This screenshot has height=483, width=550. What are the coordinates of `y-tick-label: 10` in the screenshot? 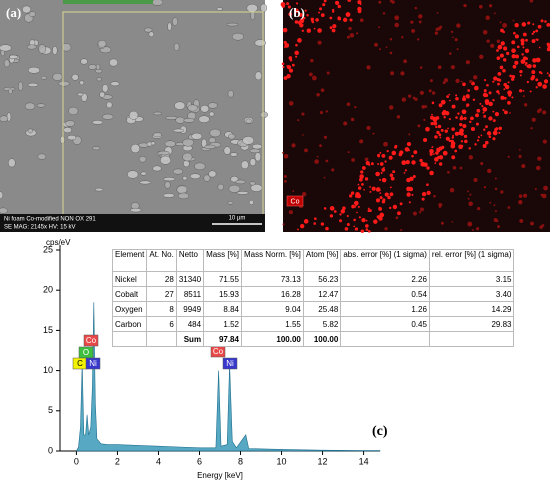 It's located at (48, 370).